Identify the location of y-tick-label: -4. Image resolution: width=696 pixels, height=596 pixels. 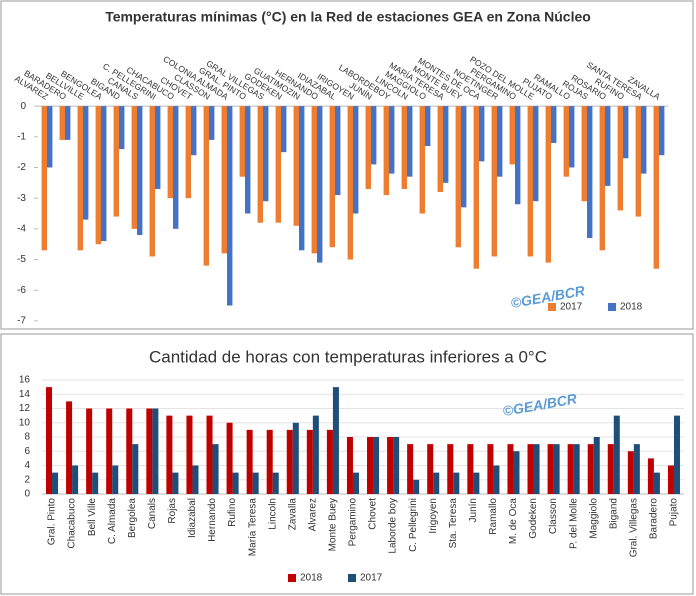
(21, 228).